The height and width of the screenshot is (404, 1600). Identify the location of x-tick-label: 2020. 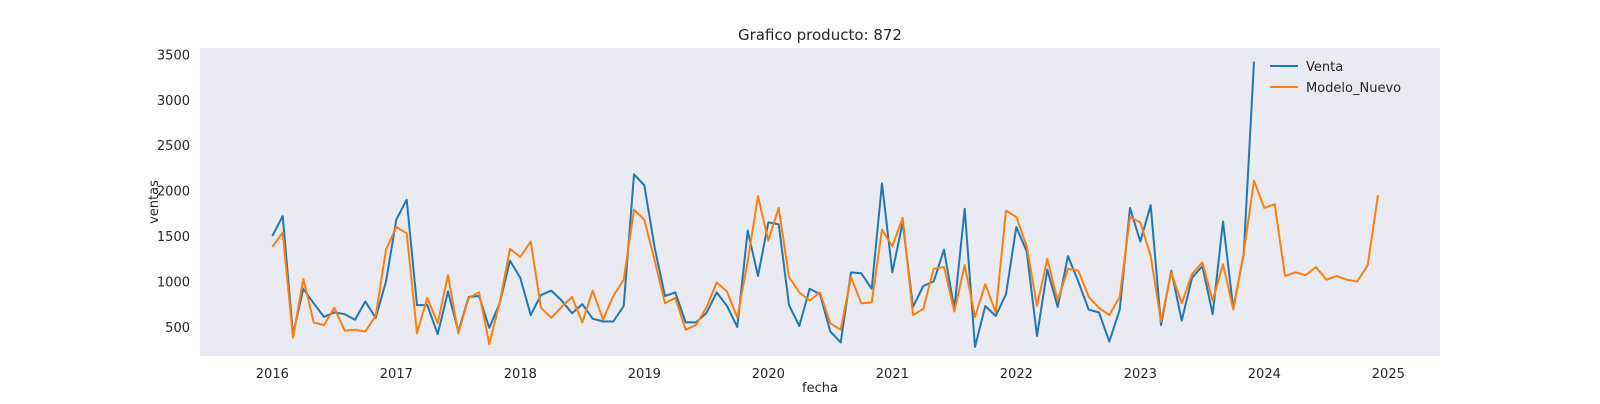
(768, 374).